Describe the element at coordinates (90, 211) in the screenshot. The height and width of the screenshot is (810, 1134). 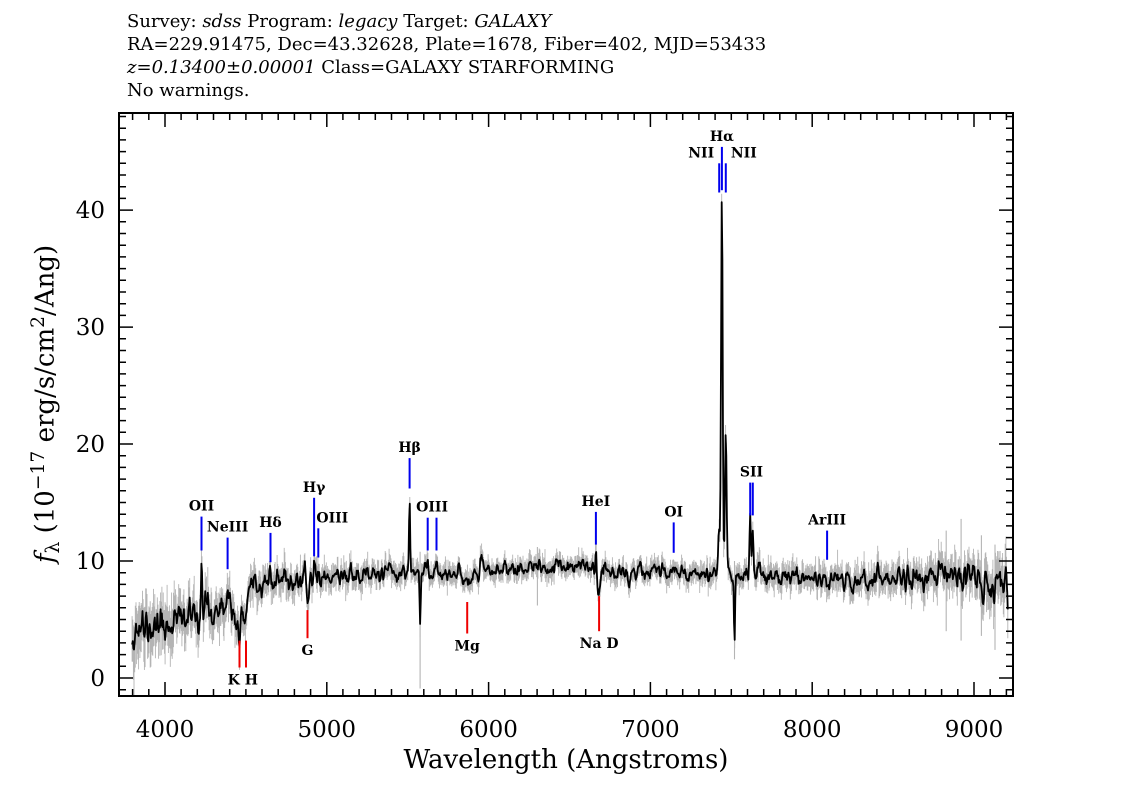
I see `y-tick-label: 40` at that location.